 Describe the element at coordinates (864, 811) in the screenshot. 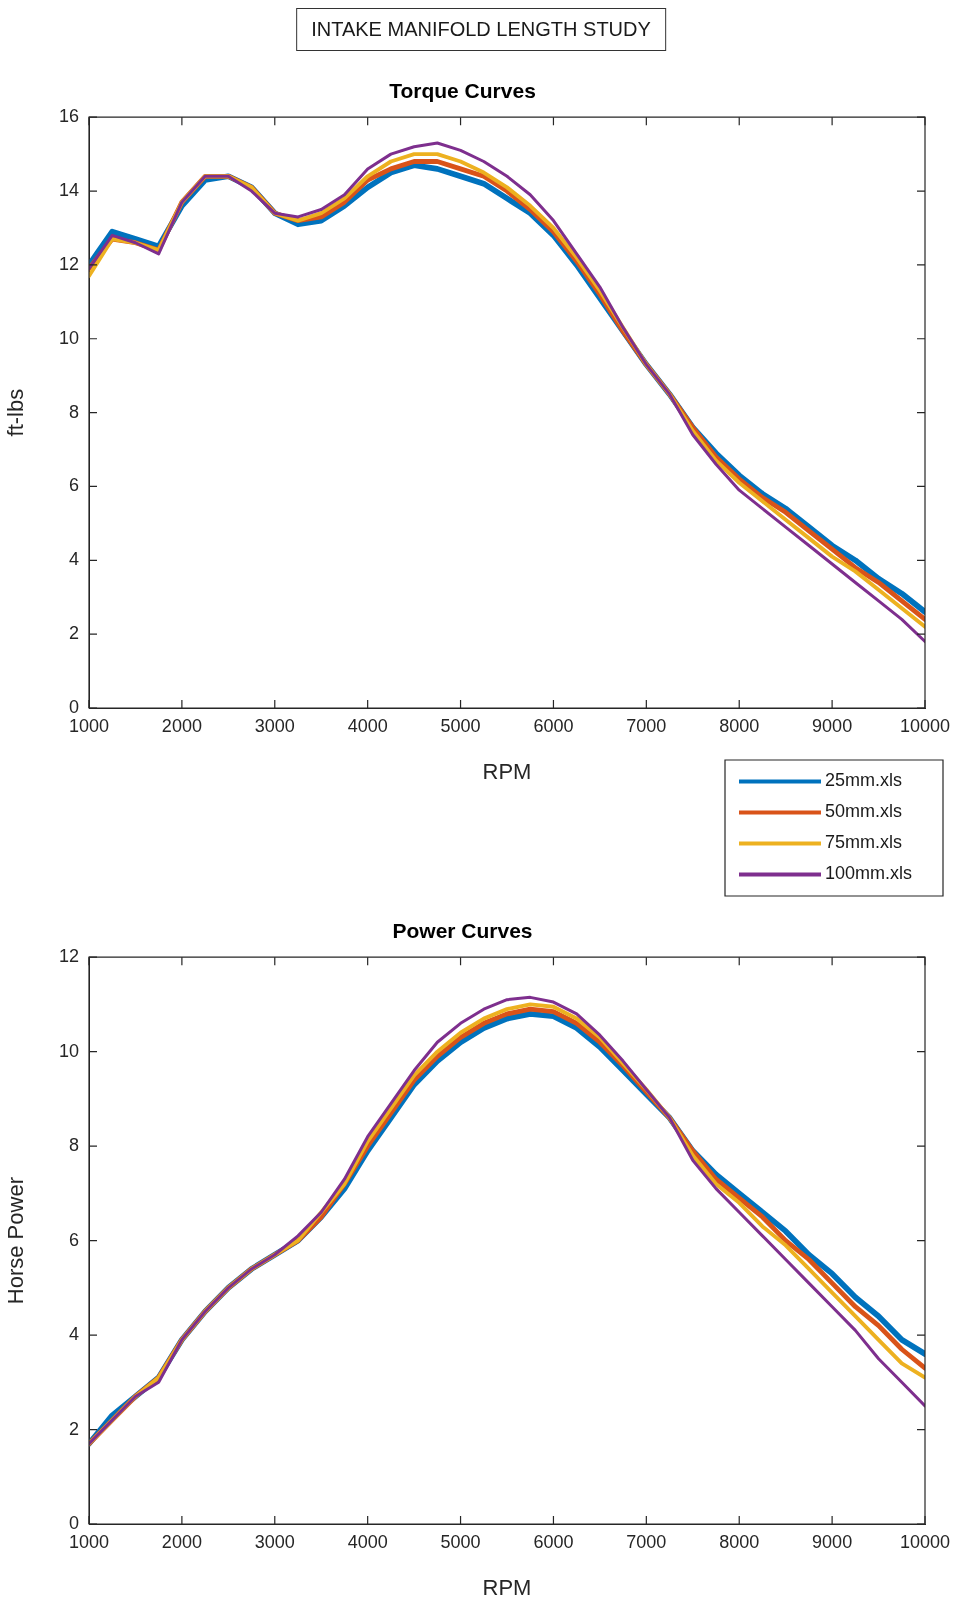

I see `legend-label: 50mm.xls` at that location.